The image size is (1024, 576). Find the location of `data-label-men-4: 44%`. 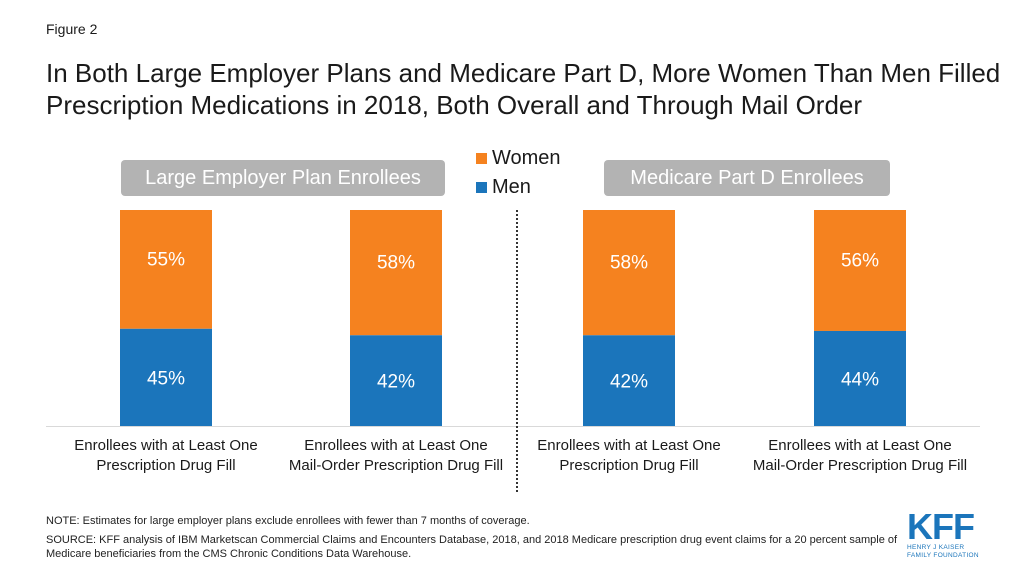

data-label-men-4: 44% is located at coordinates (860, 379).